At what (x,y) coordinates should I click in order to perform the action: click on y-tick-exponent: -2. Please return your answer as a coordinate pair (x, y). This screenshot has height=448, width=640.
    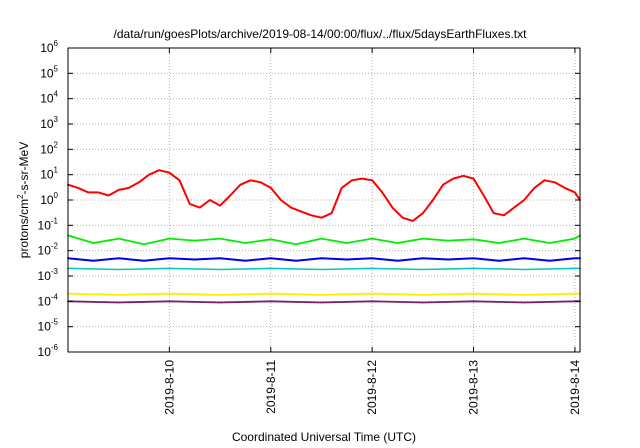
    Looking at the image, I should click on (55, 246).